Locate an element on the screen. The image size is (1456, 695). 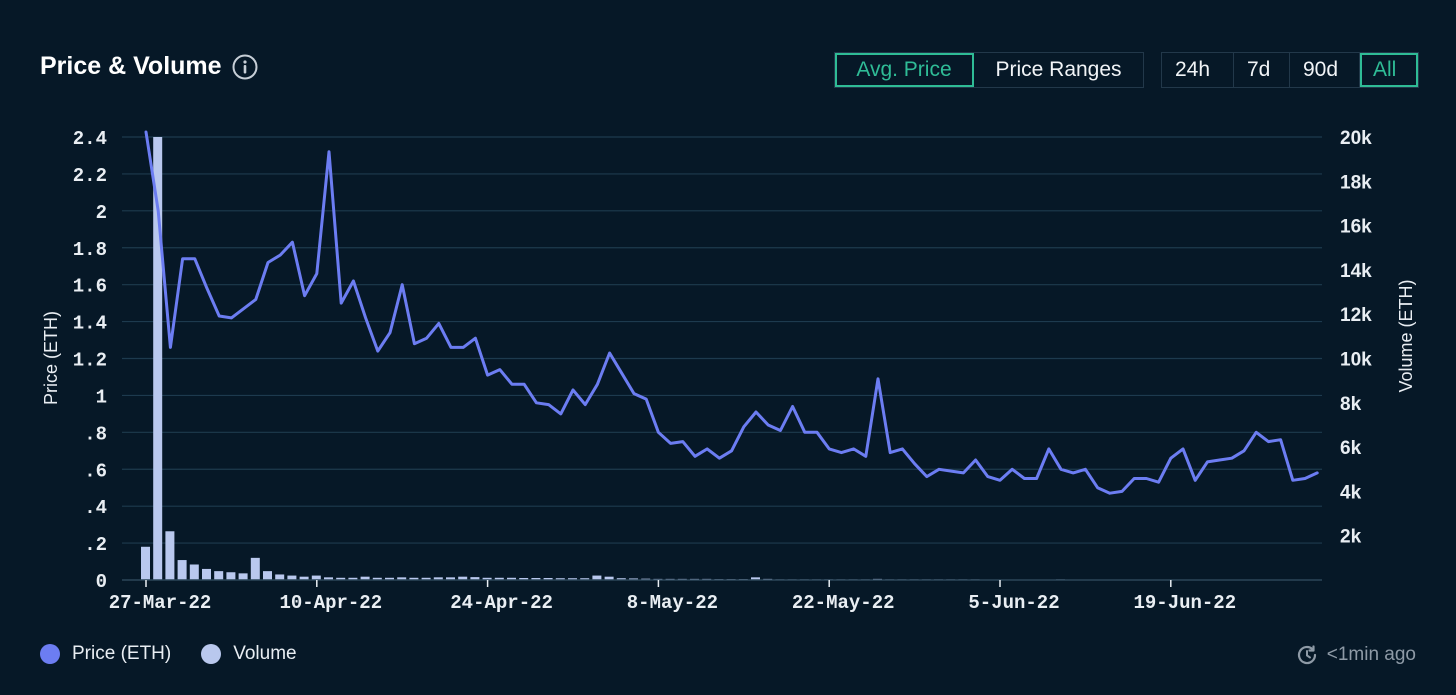
y-right-tick-label: 10k is located at coordinates (1356, 360).